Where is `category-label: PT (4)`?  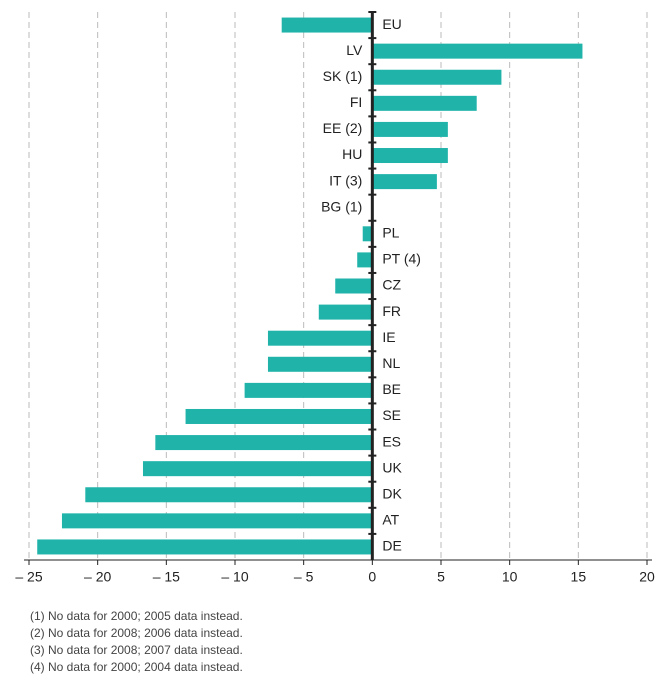
category-label: PT (4) is located at coordinates (401, 259).